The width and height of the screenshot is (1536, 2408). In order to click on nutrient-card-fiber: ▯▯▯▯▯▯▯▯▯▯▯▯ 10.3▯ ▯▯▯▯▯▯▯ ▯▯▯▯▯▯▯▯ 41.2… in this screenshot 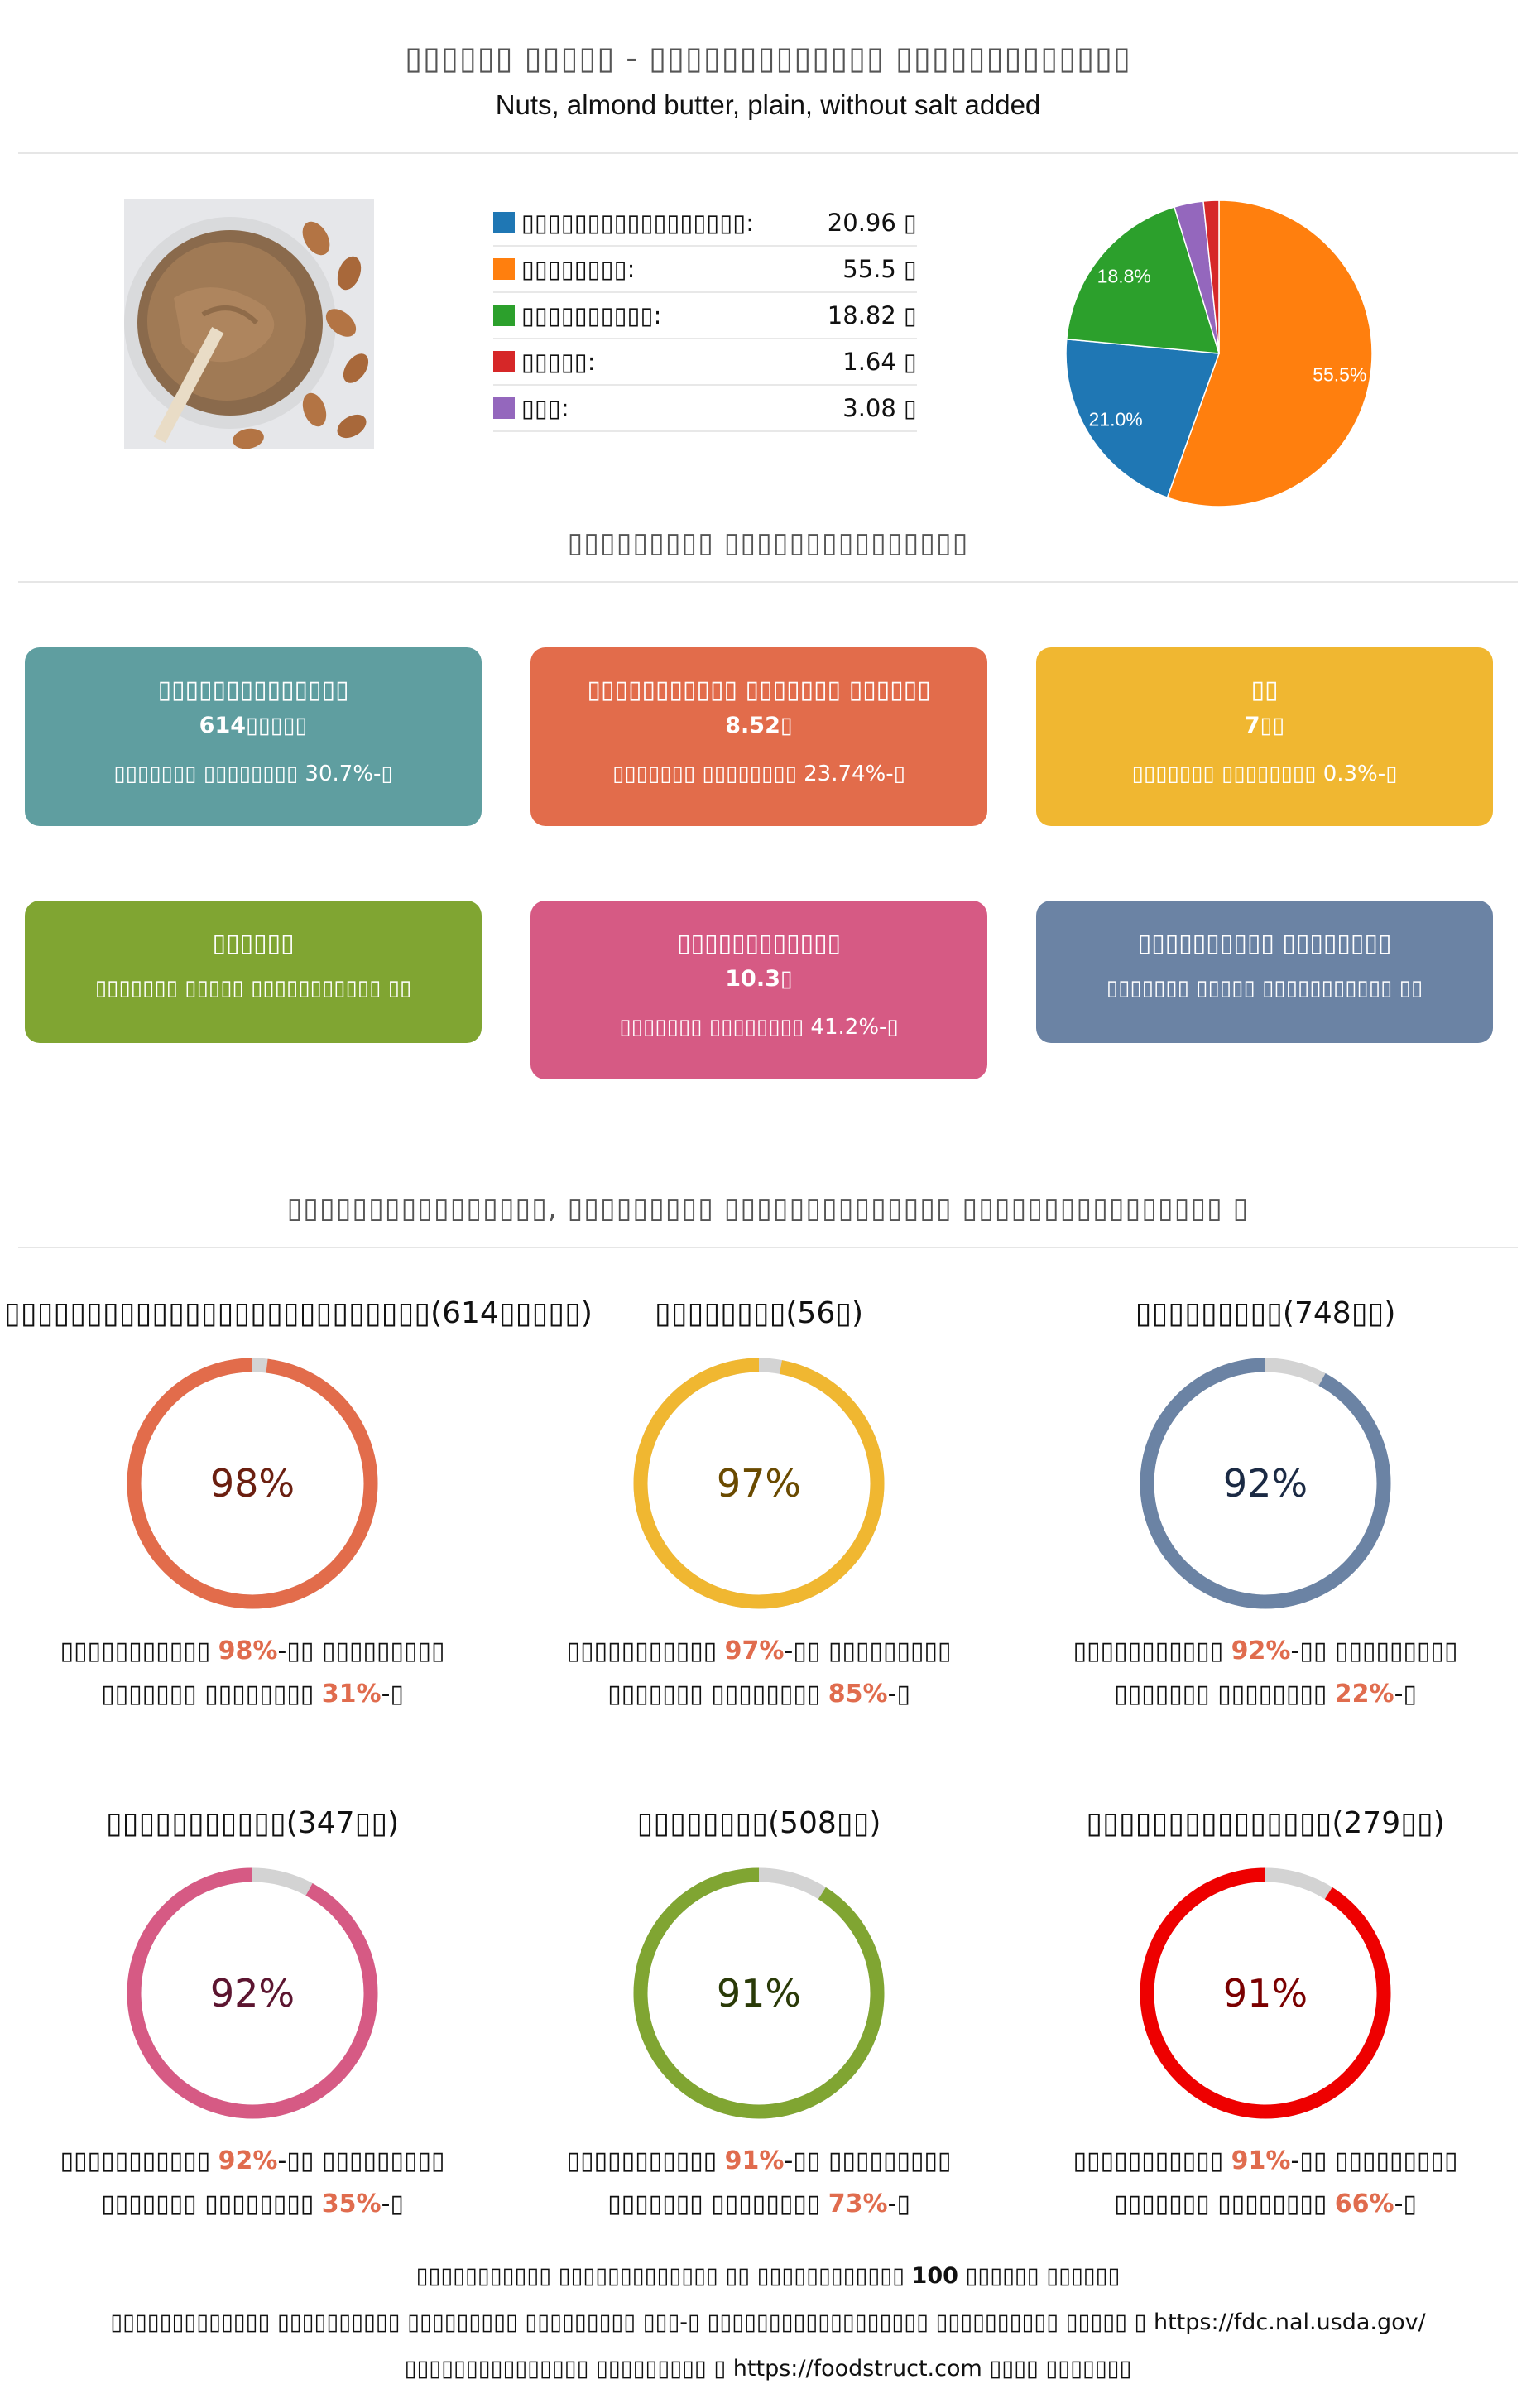, I will do `click(758, 990)`.